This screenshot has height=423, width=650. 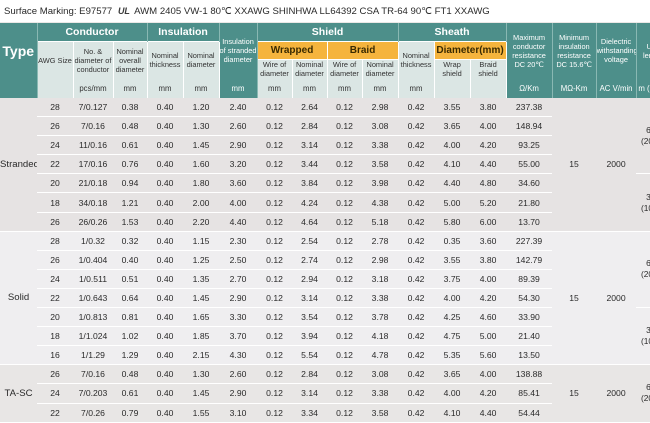 I want to click on table-cell: 1.80, so click(x=201, y=183).